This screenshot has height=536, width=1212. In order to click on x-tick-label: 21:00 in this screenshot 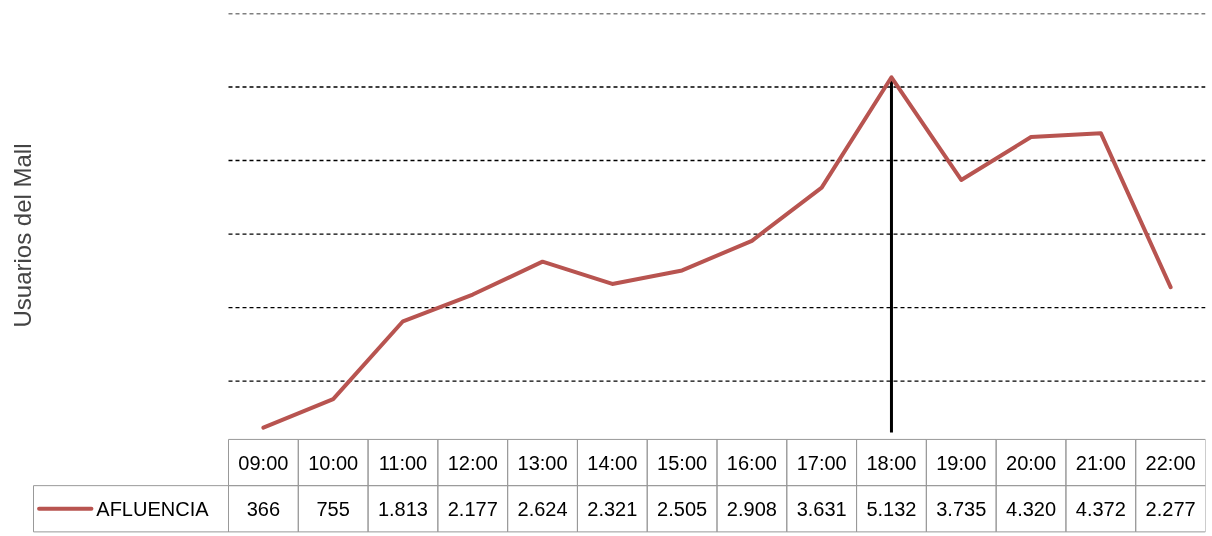, I will do `click(1100, 462)`.